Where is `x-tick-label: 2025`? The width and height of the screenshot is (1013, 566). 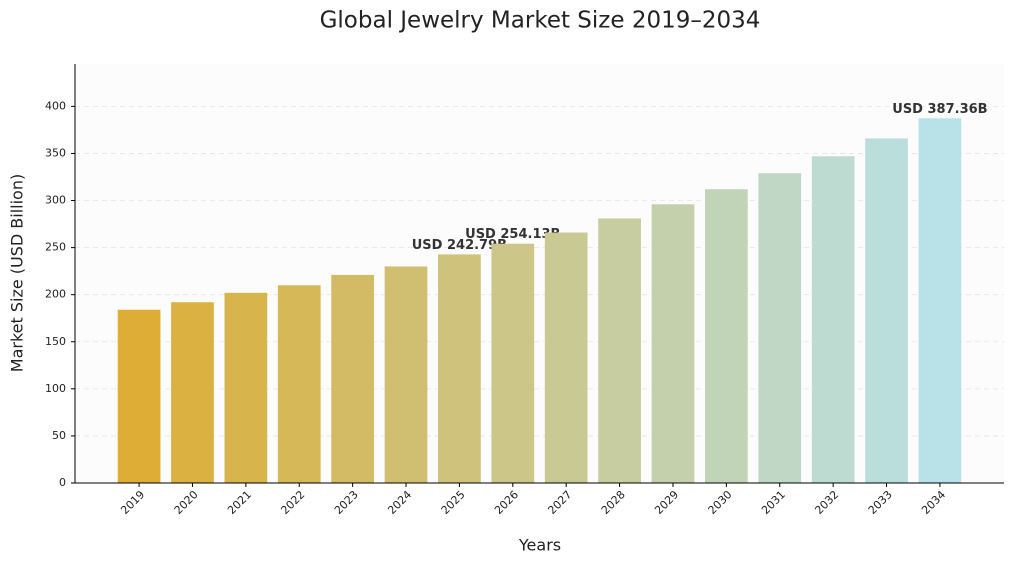
x-tick-label: 2025 is located at coordinates (453, 502).